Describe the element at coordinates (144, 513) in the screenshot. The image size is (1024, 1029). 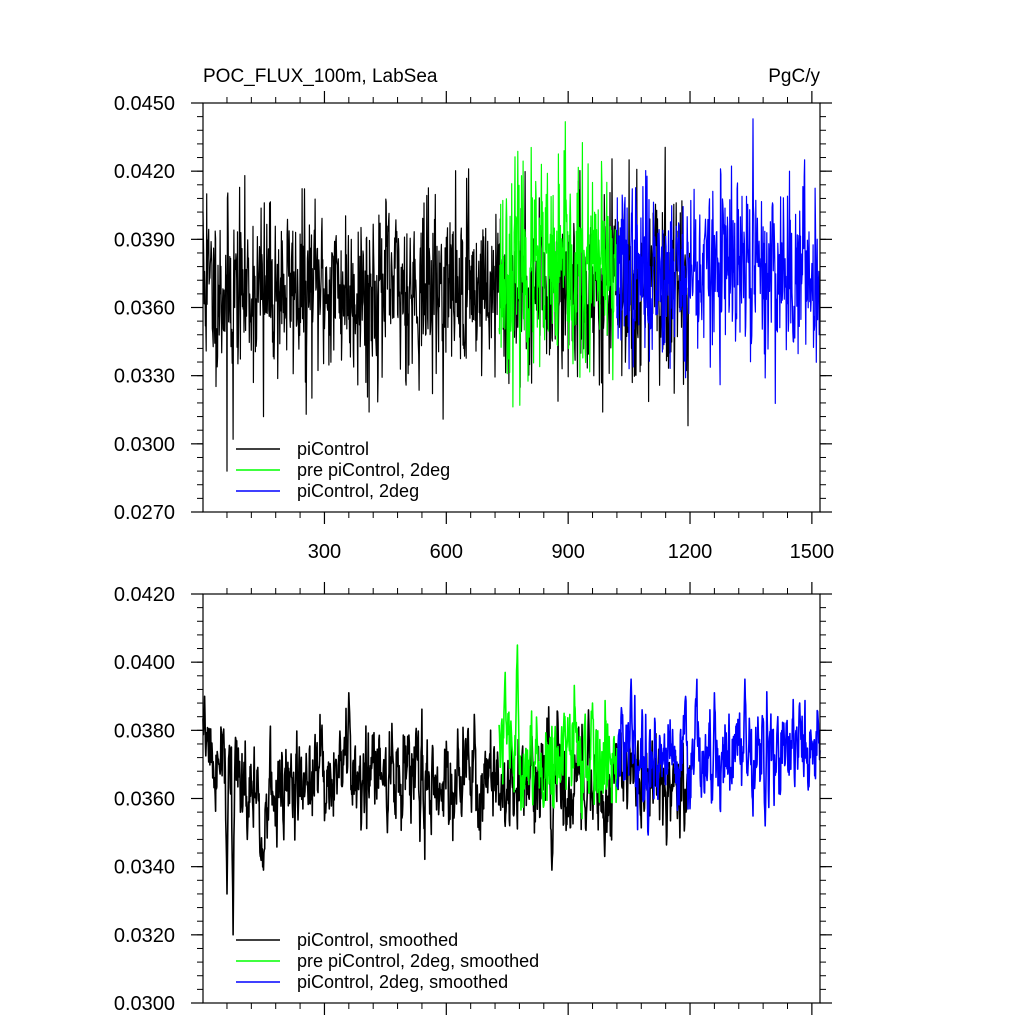
I see `y-tick-label: 0.0270` at that location.